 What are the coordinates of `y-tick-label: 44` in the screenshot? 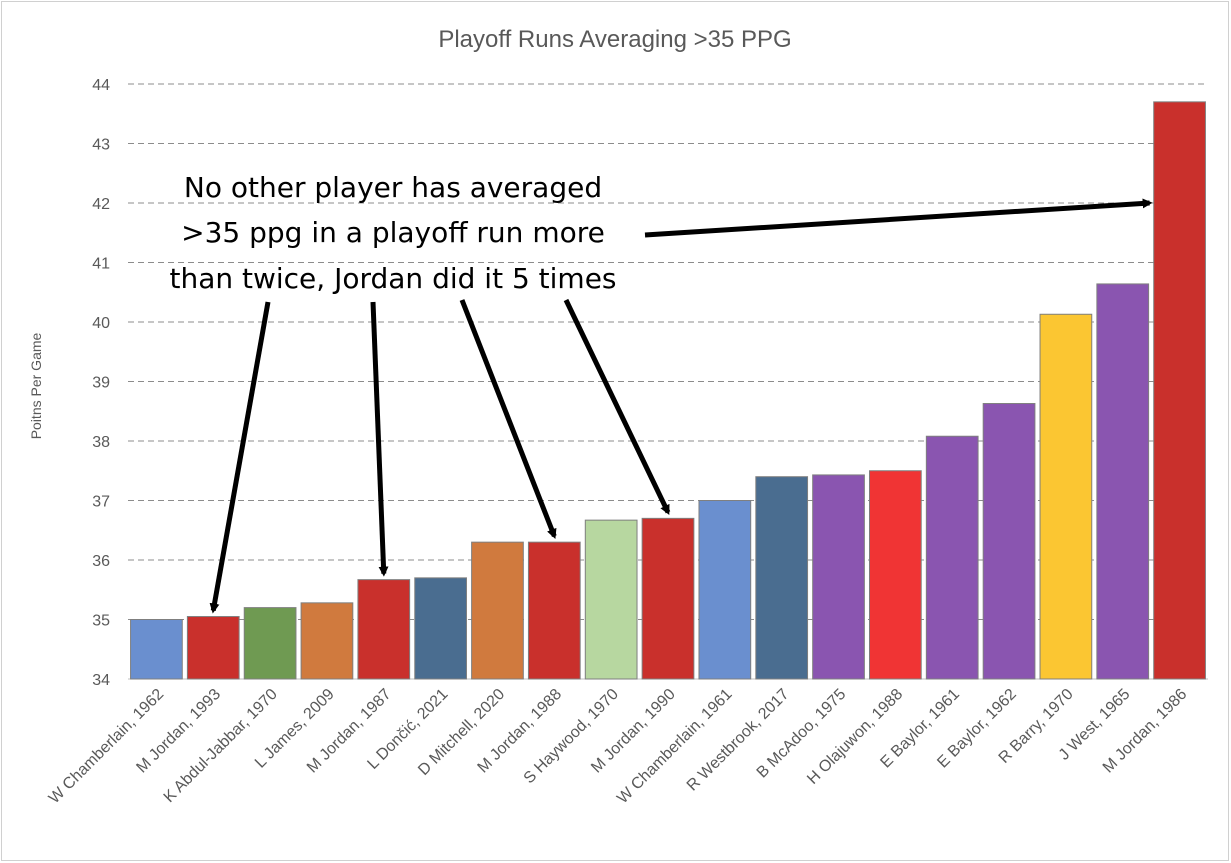 It's located at (101, 85).